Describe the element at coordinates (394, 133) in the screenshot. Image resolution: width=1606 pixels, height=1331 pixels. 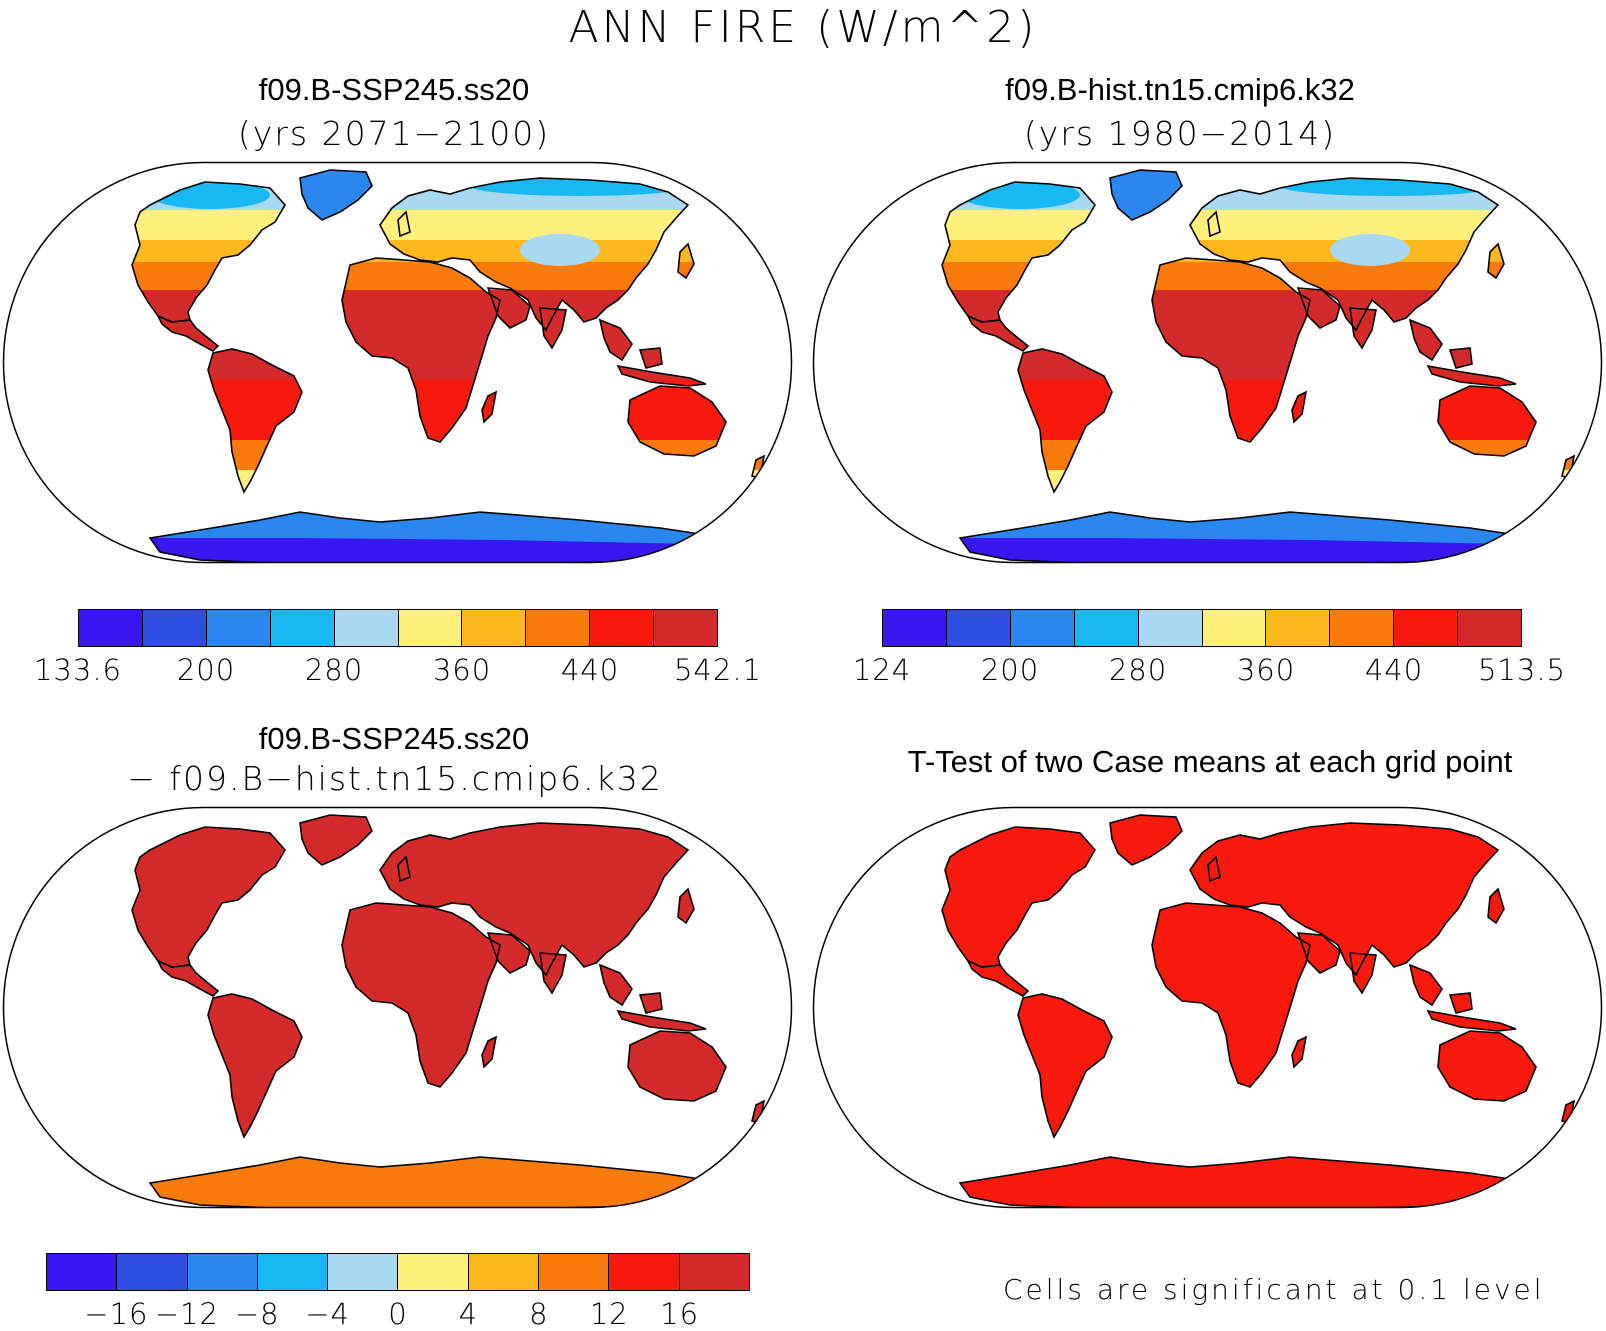
I see `panel-1-subtitle: (yrs 2071−2100)` at that location.